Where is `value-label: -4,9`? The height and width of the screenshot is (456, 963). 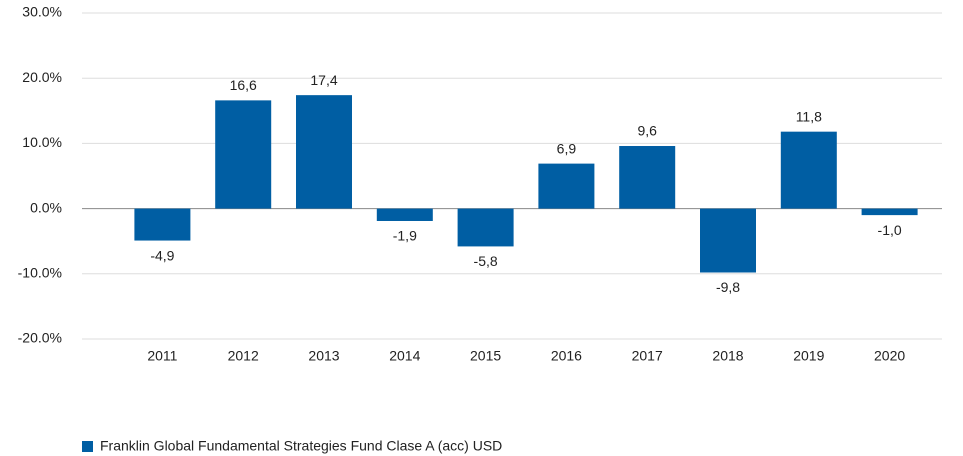
value-label: -4,9 is located at coordinates (162, 255).